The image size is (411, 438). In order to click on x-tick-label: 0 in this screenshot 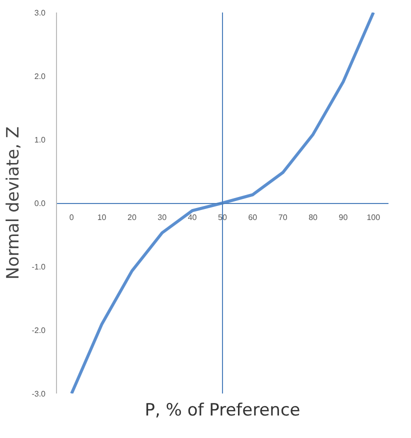, I will do `click(71, 217)`.